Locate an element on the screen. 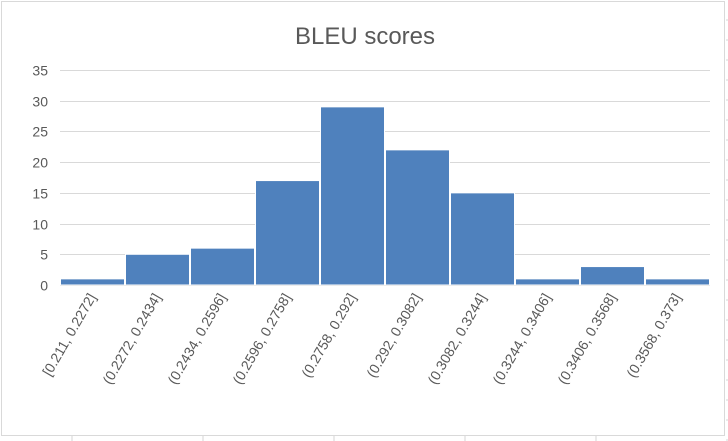 The height and width of the screenshot is (441, 728). y-axis-tick-labels: 0 5 10 15 20 25 30 35 is located at coordinates (40, 178).